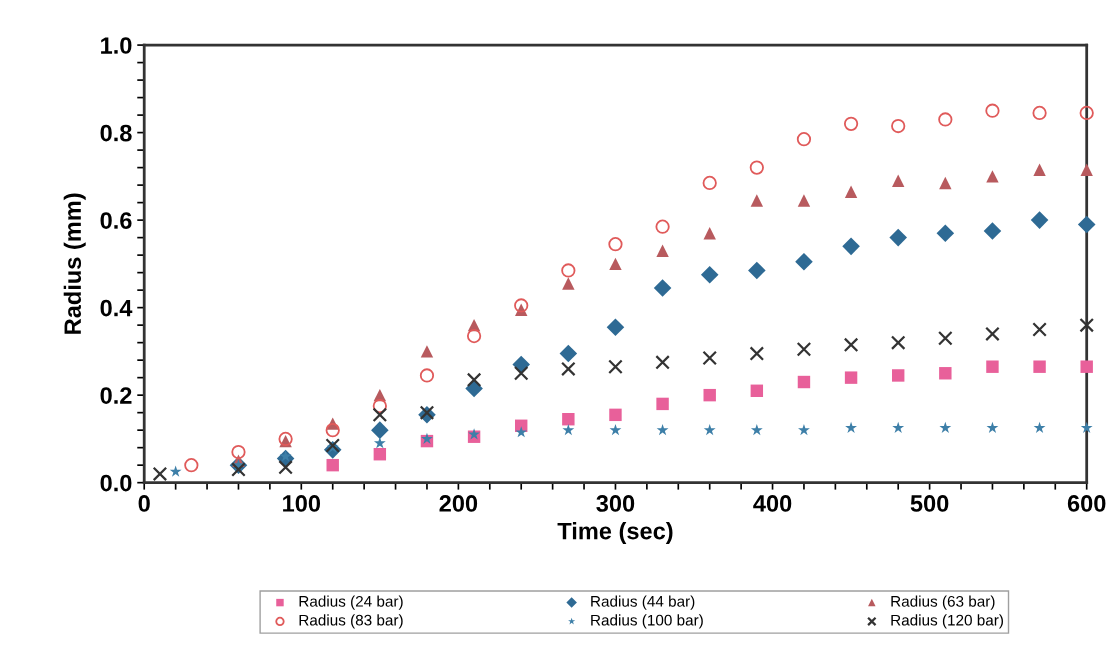 Image resolution: width=1118 pixels, height=663 pixels. I want to click on legend-label: Radius (24 bar), so click(351, 602).